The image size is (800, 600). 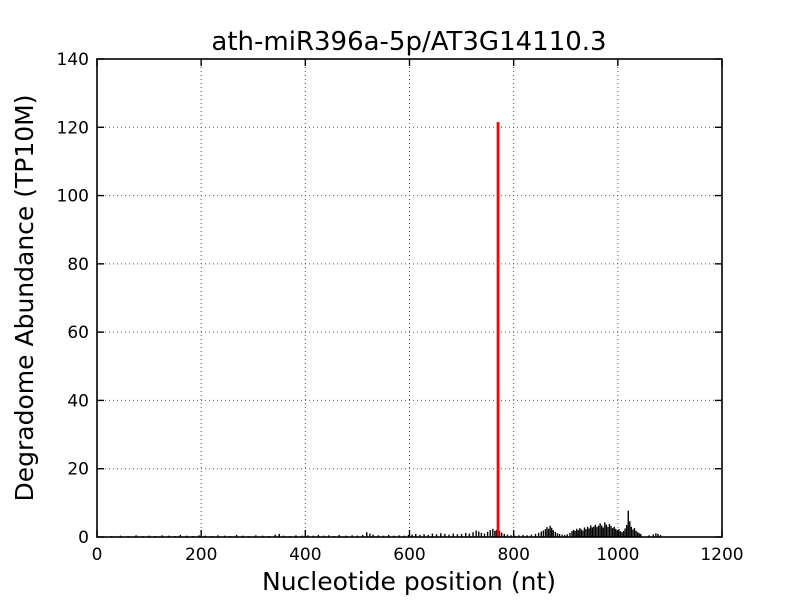 I want to click on y-tick-label: 40, so click(x=78, y=401).